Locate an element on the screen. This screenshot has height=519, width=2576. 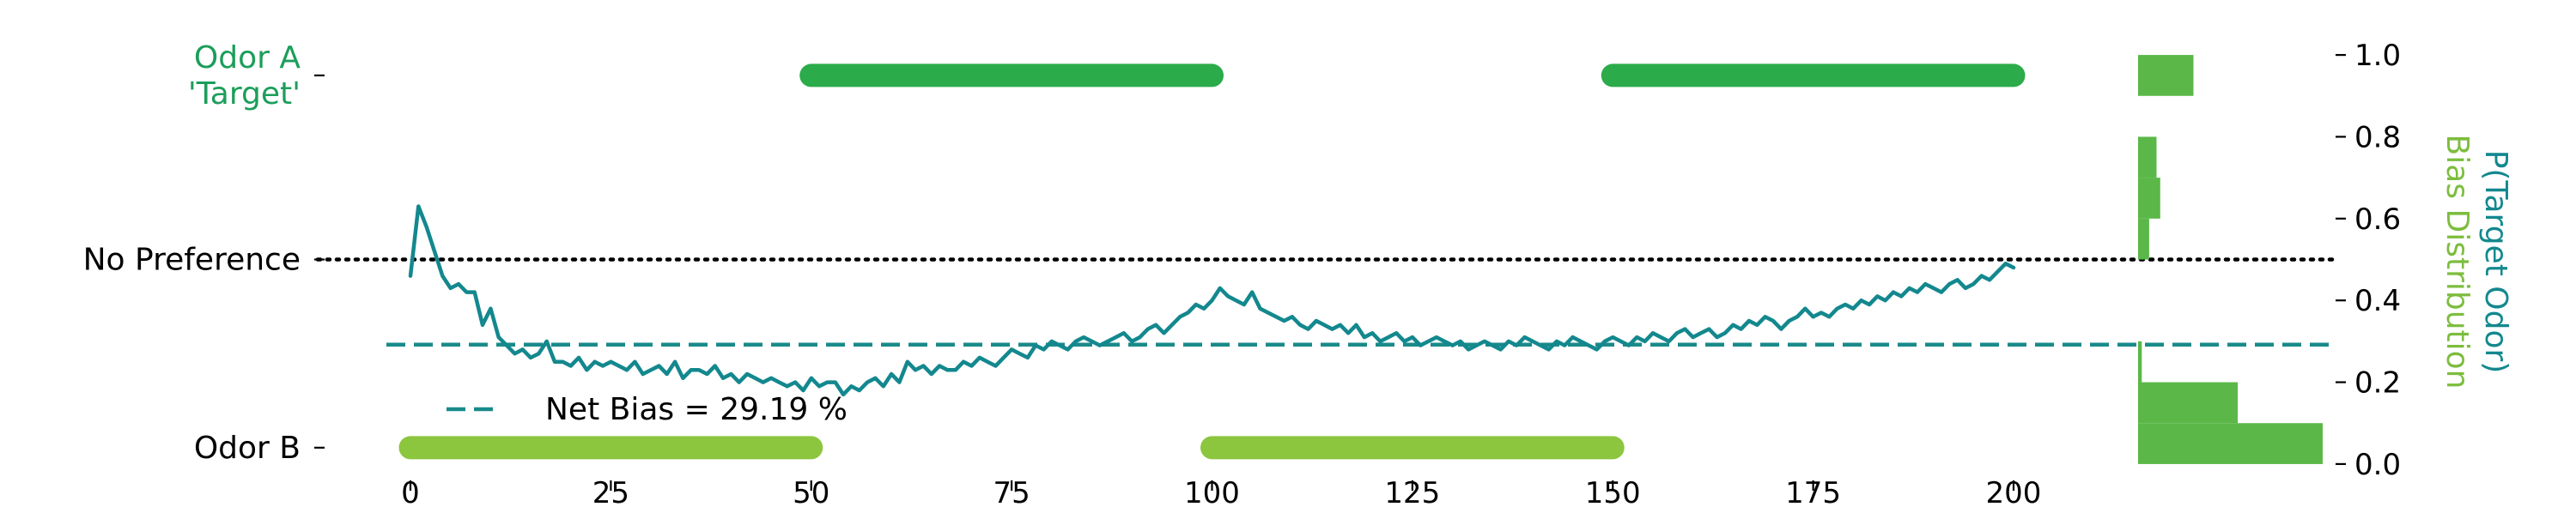
left-label-line-0-1: 'Target' is located at coordinates (244, 94).